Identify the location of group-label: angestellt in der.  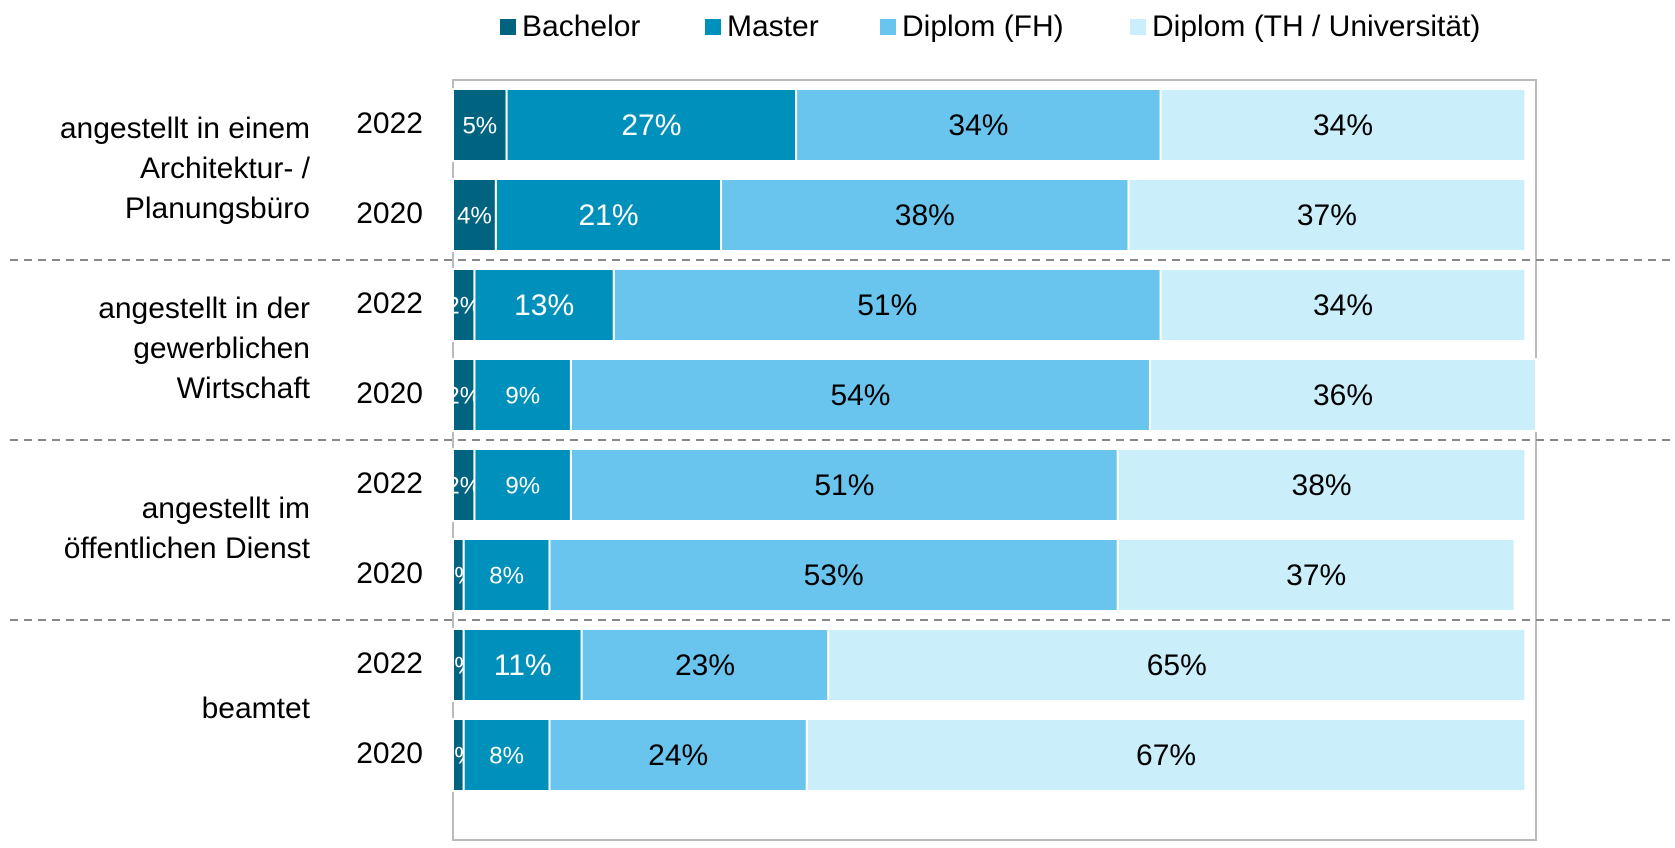
(204, 308).